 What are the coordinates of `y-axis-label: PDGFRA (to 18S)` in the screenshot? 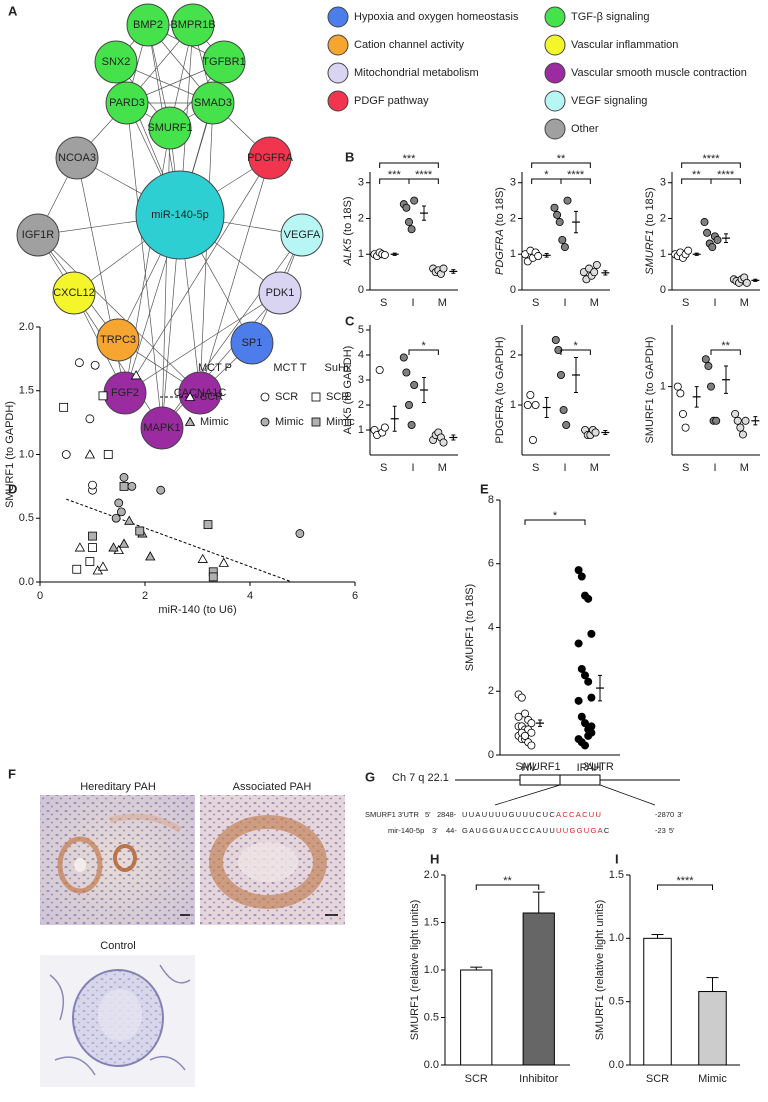 It's located at (500, 231).